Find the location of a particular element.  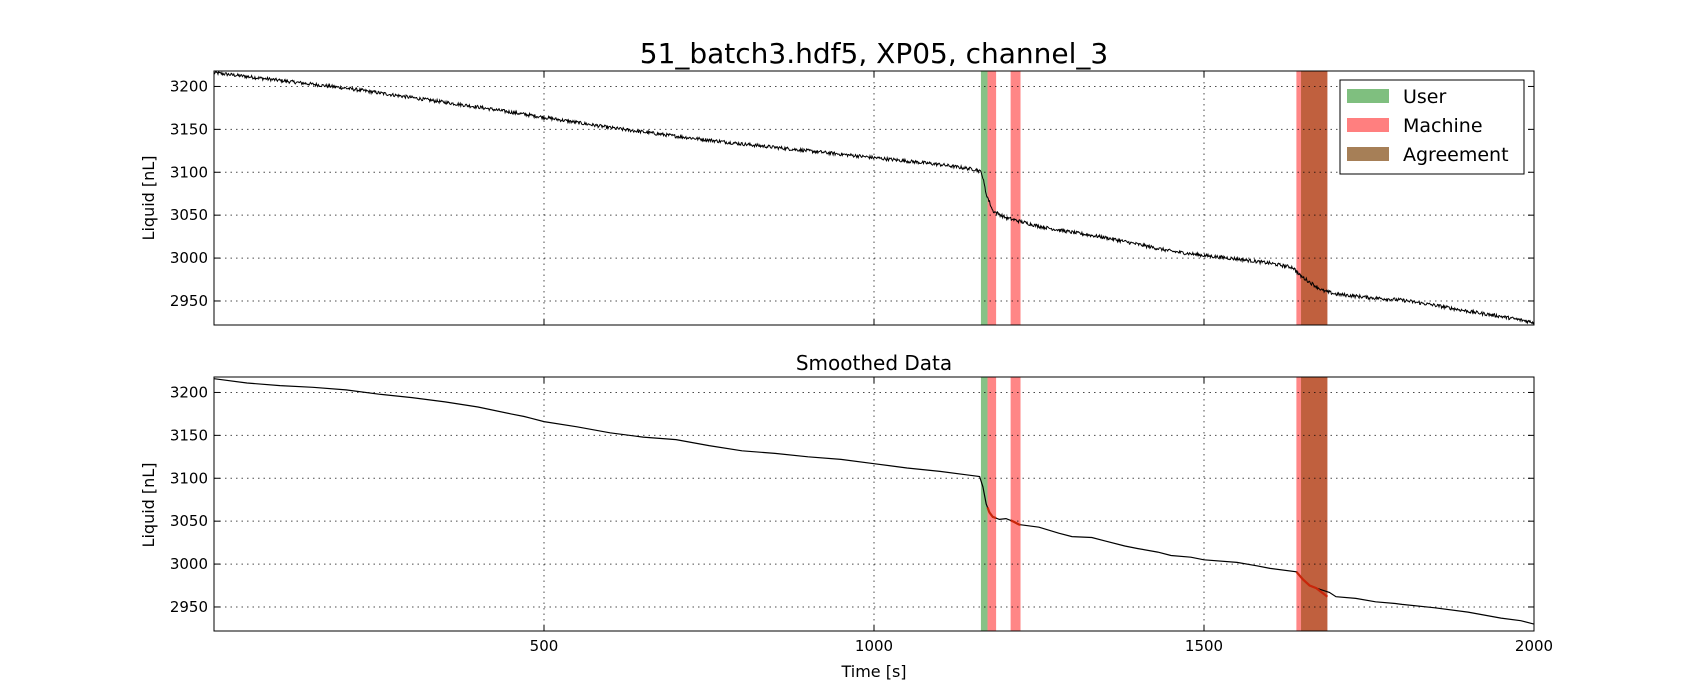

chart-title: 51_batch3.hdf5, XP05, channel_3 is located at coordinates (874, 53).